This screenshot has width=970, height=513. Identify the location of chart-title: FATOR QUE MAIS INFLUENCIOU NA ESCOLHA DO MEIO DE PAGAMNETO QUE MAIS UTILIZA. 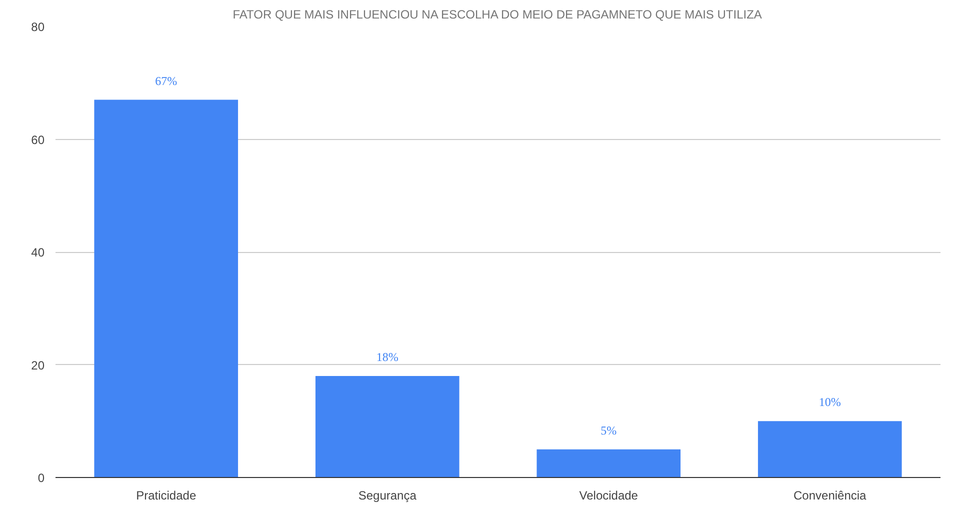
(497, 15).